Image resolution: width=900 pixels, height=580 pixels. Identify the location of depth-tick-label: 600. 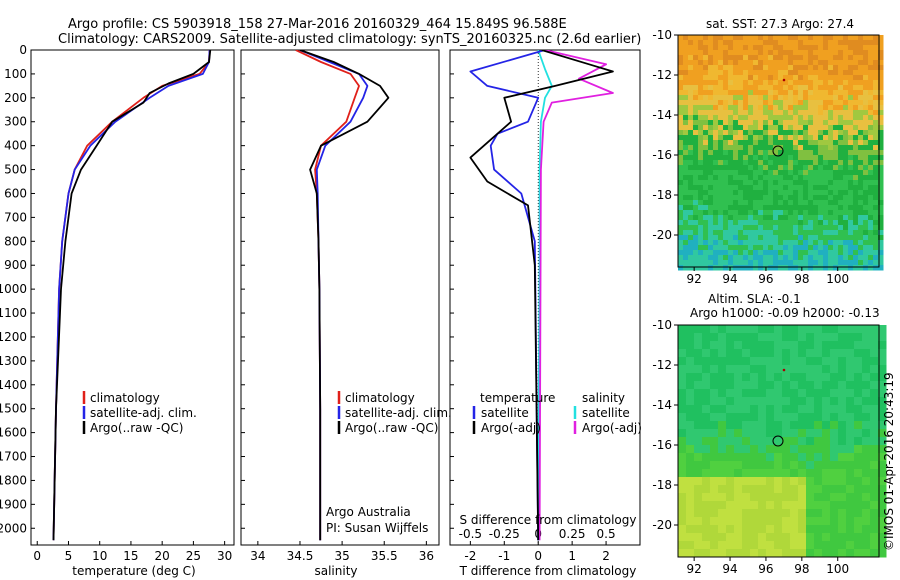
(15, 193).